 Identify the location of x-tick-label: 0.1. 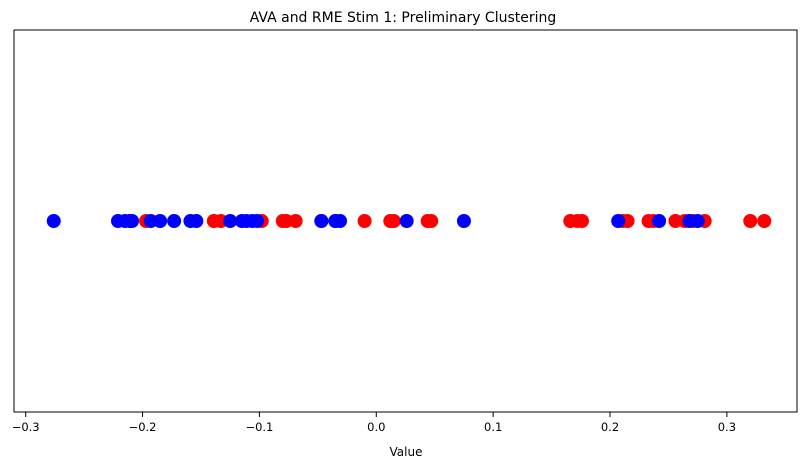
(493, 427).